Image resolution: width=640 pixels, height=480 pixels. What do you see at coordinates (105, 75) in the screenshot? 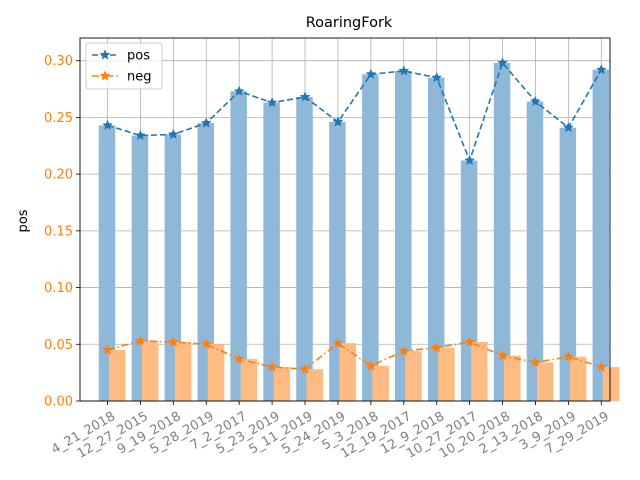
I see `legend-marker-neg` at bounding box center [105, 75].